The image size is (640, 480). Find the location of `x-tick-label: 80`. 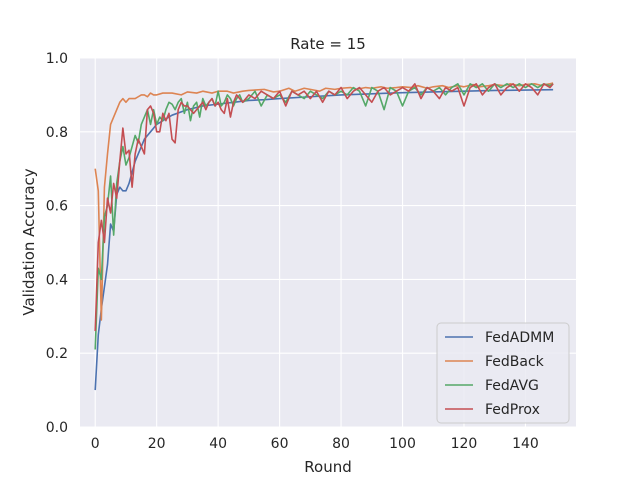

x-tick-label: 80 is located at coordinates (341, 444).